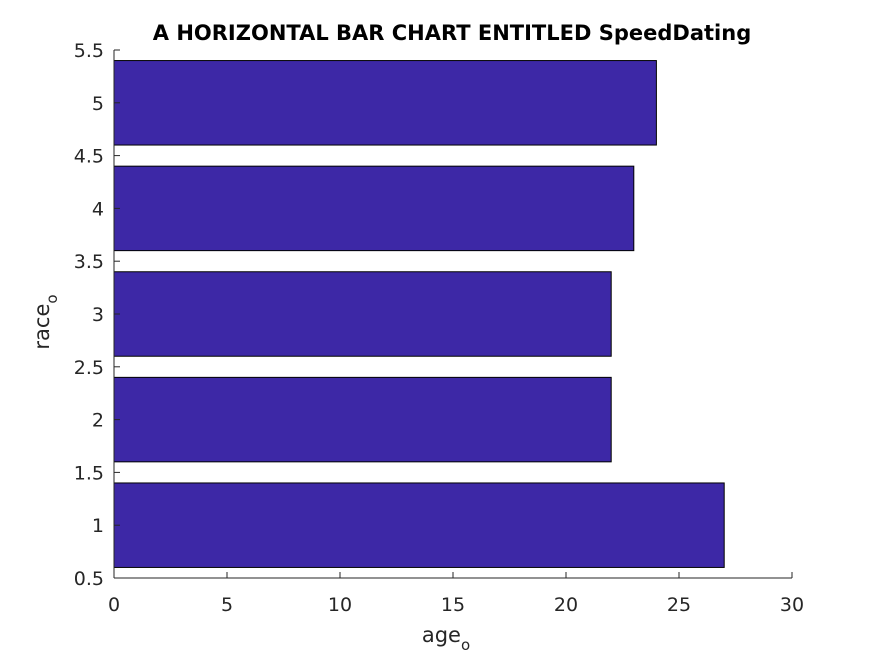 This screenshot has height=656, width=875. I want to click on x-tick-label: 25, so click(679, 605).